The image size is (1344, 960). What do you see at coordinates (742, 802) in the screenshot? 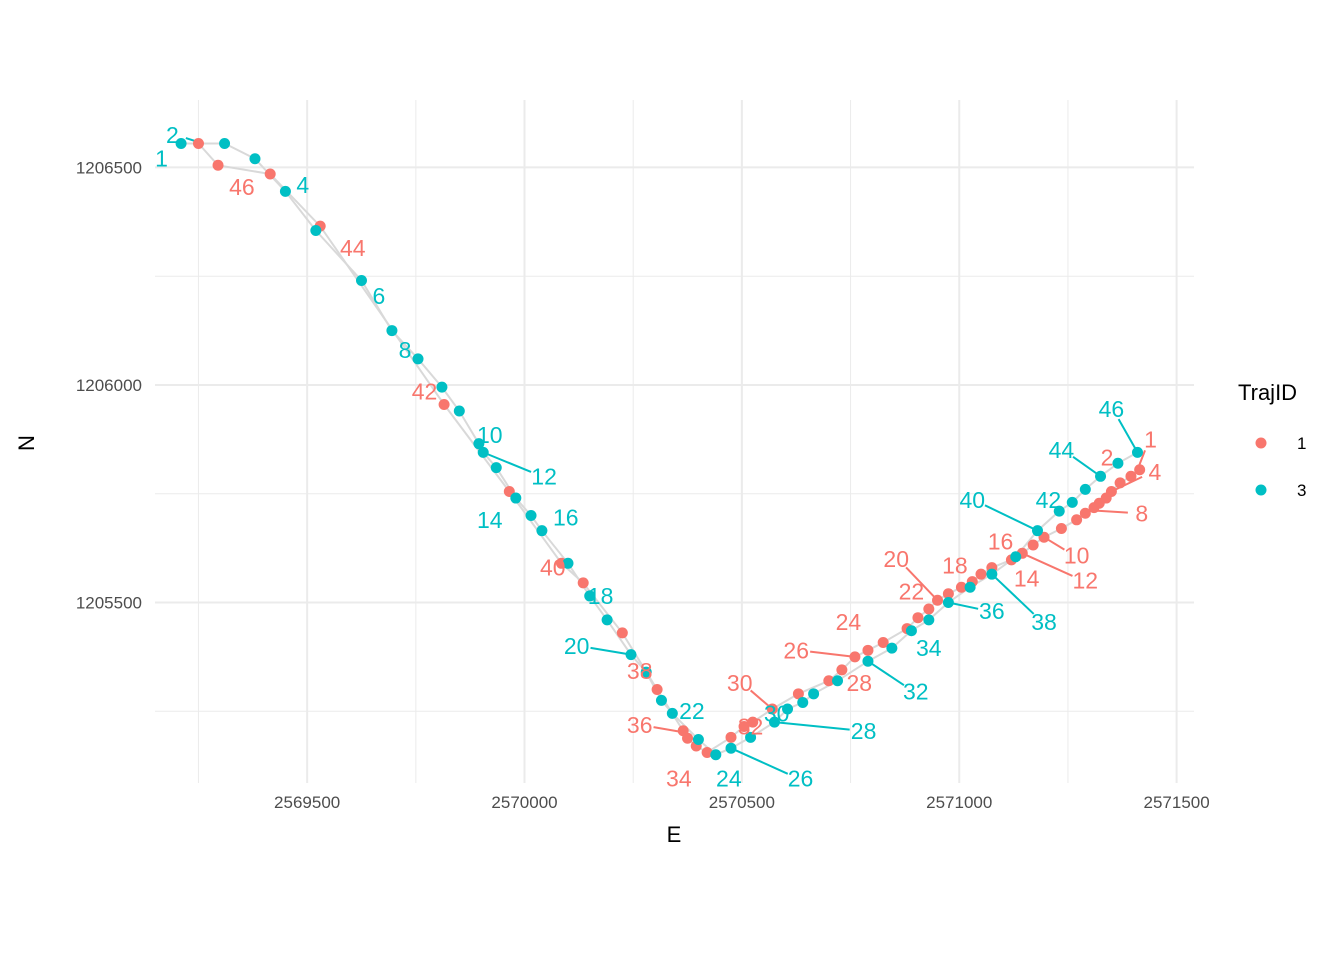
I see `x-tick-label: 2570500` at bounding box center [742, 802].